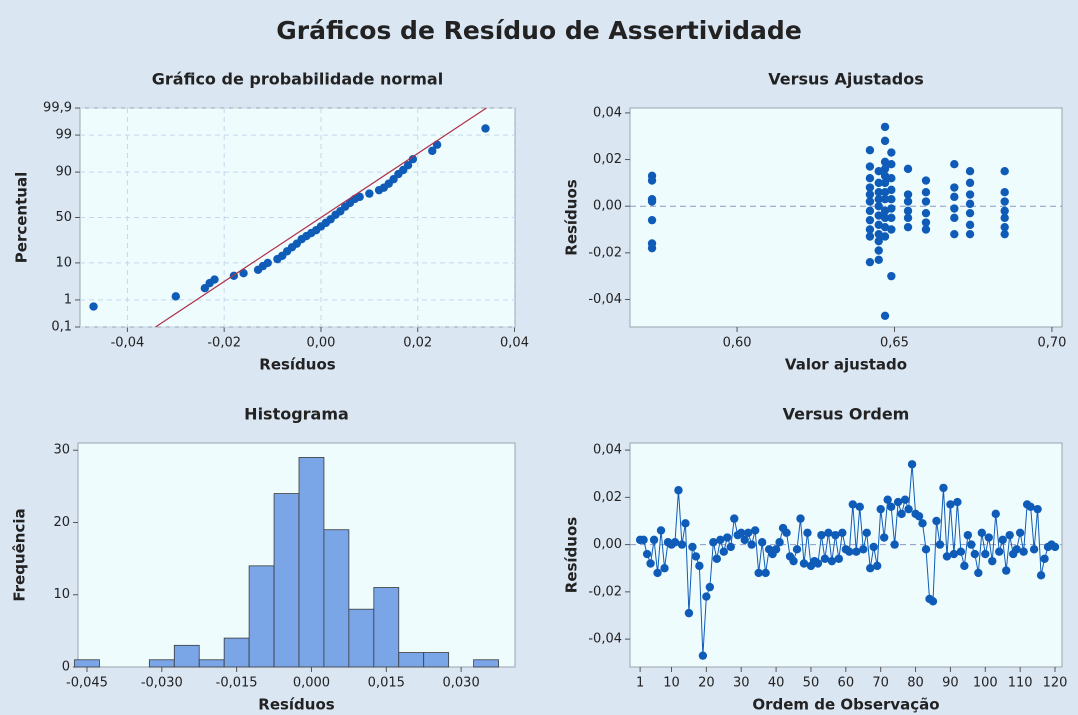  I want to click on y-tick-label: 50, so click(63, 217).